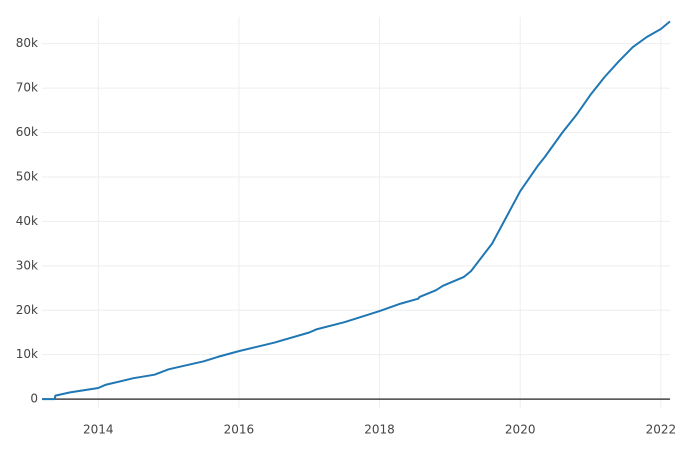 This screenshot has width=700, height=450. I want to click on y-tick-label: 70k, so click(27, 88).